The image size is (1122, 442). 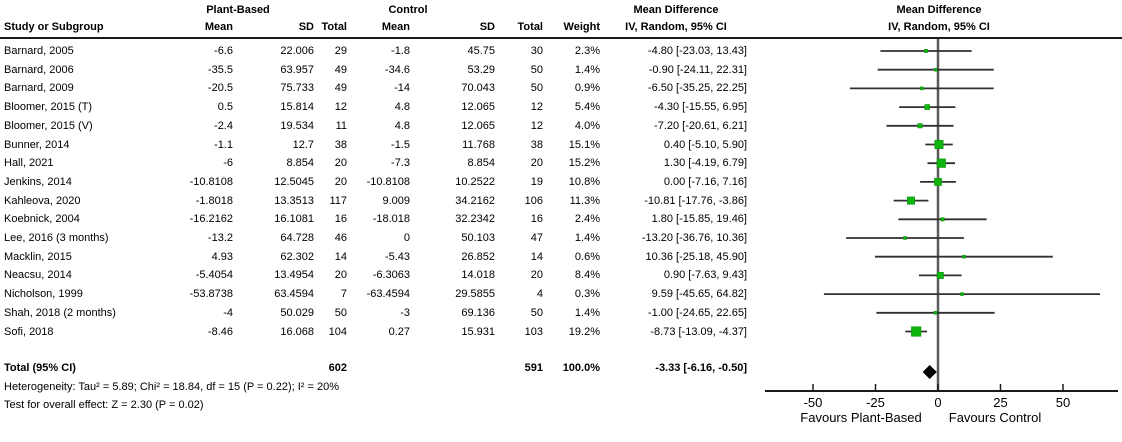 What do you see at coordinates (334, 27) in the screenshot?
I see `column-header-pb-total: Total` at bounding box center [334, 27].